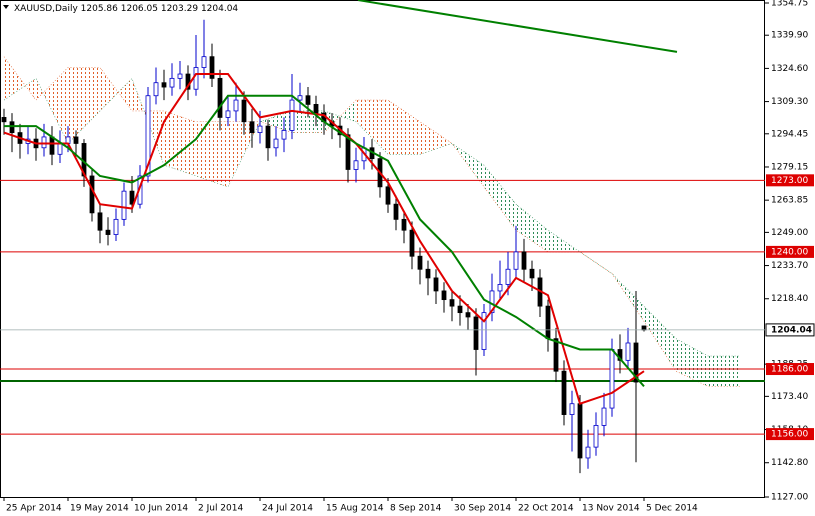 This screenshot has width=815, height=516. I want to click on level-label: 1186.00, so click(789, 370).